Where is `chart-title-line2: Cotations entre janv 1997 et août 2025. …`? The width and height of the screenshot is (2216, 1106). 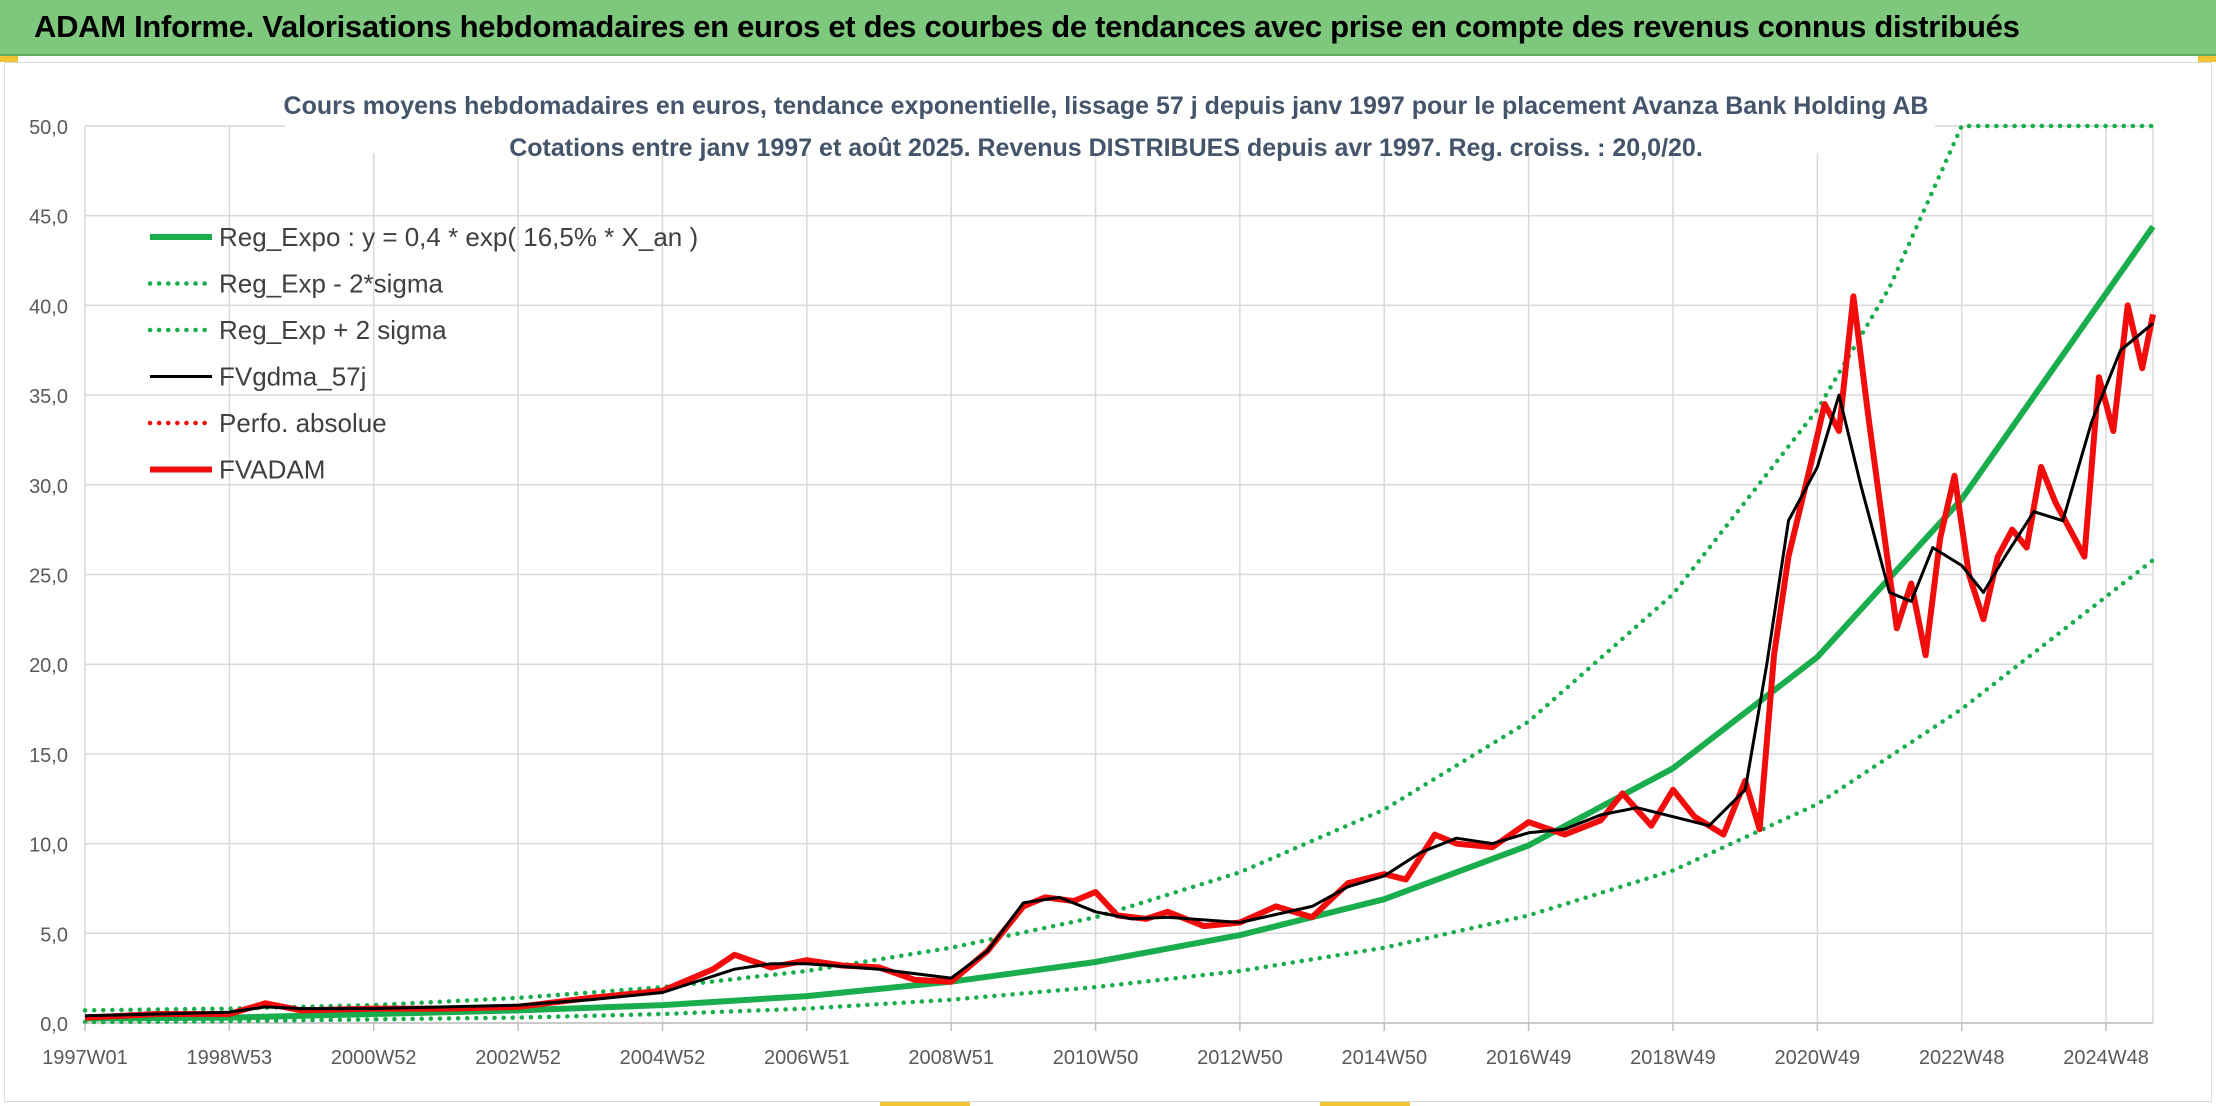
chart-title-line2: Cotations entre janv 1997 et août 2025. … is located at coordinates (1106, 148).